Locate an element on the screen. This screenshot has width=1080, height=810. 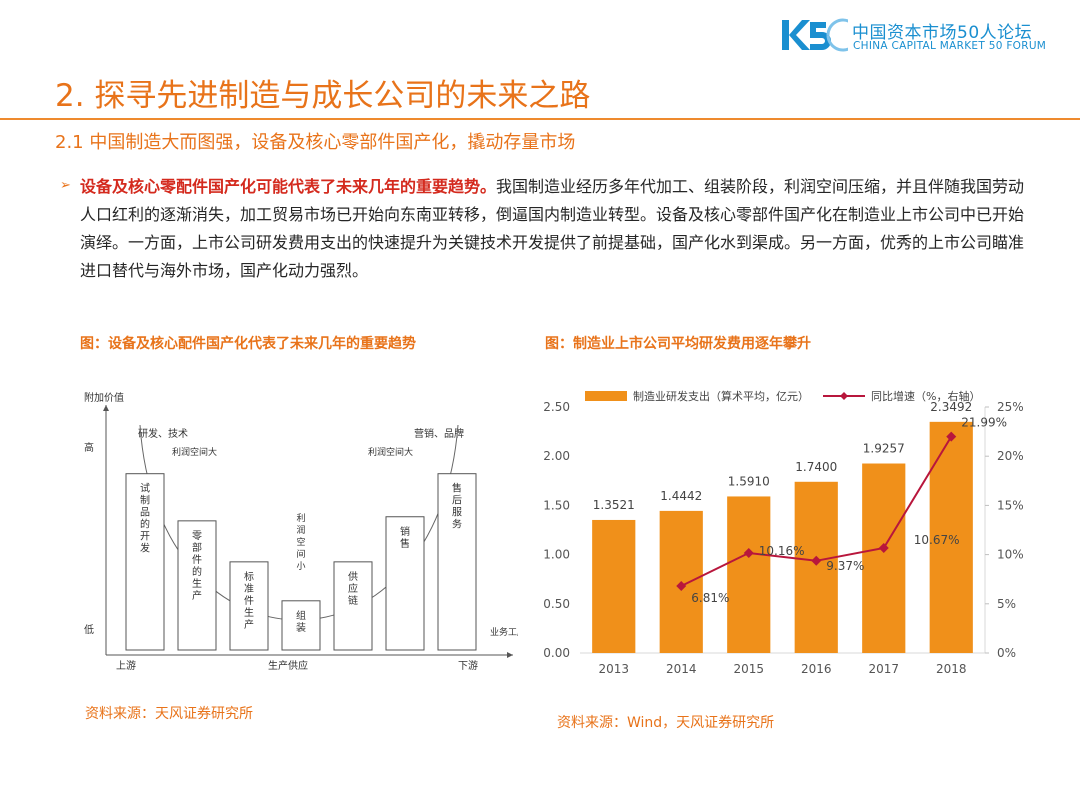
y-right-tick-label: 15% is located at coordinates (1010, 505).